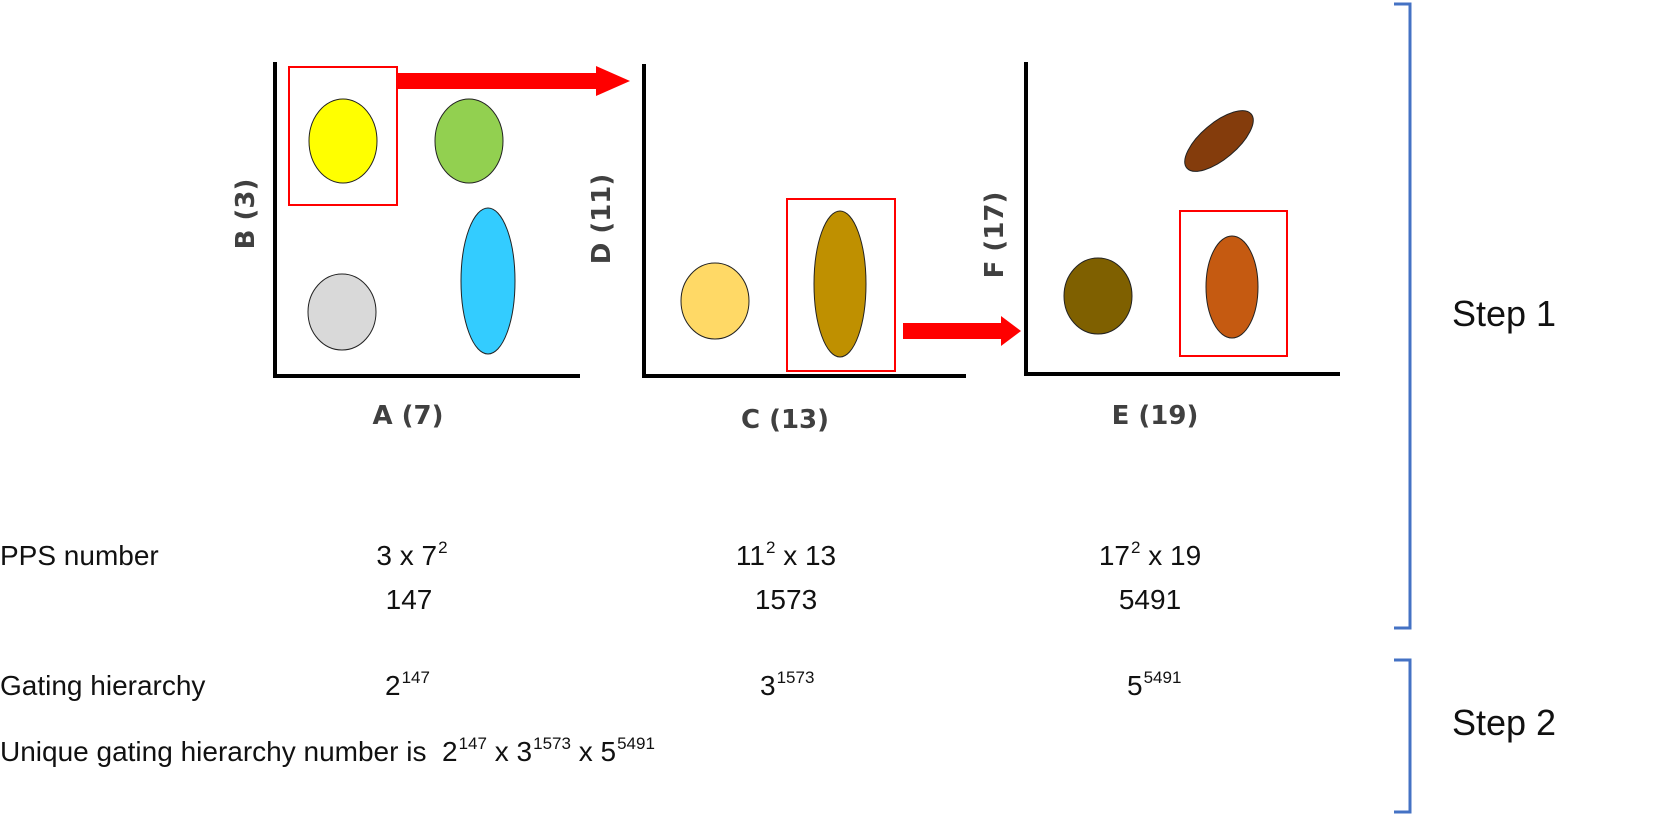 The height and width of the screenshot is (833, 1654). I want to click on pps-value-1: 147, so click(409, 599).